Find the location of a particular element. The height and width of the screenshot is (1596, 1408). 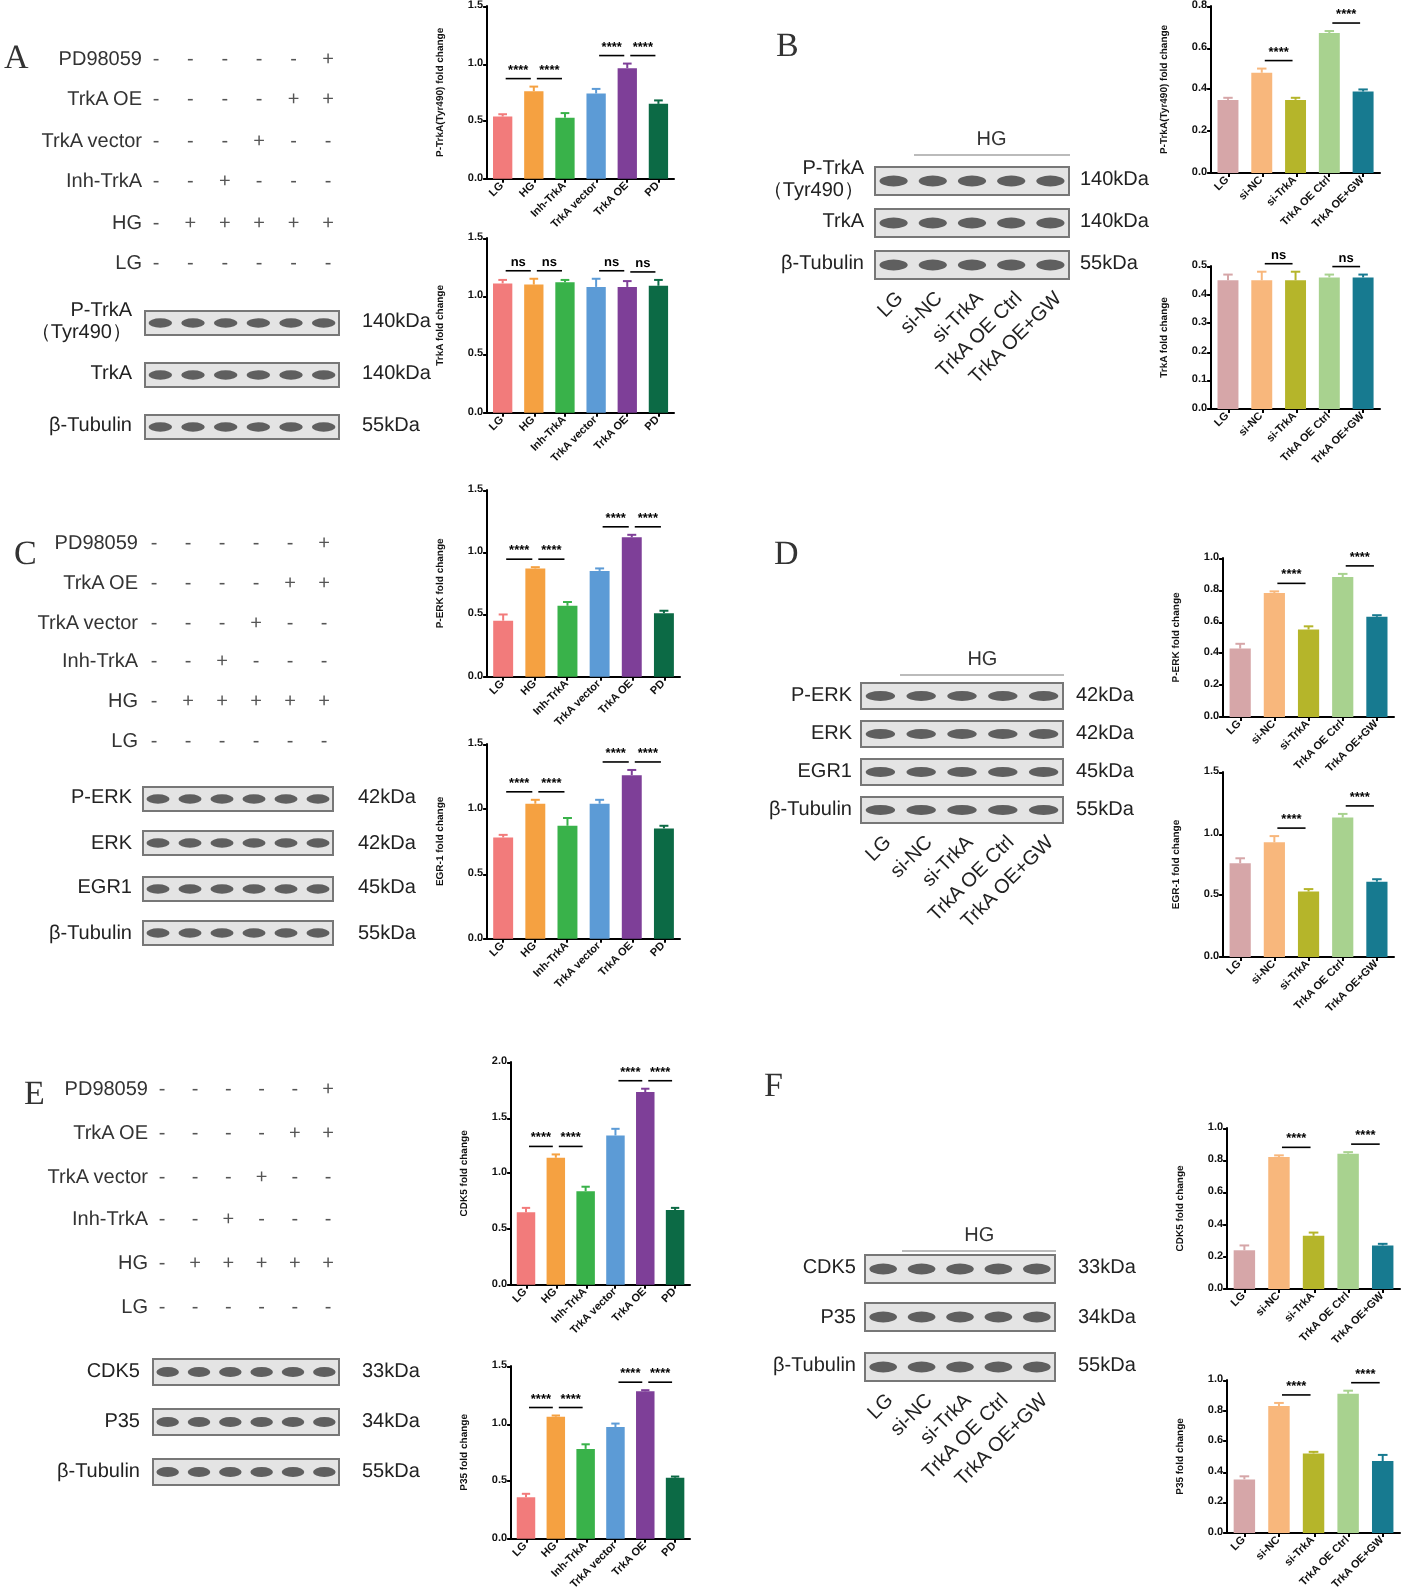

text: C is located at coordinates (25, 554).